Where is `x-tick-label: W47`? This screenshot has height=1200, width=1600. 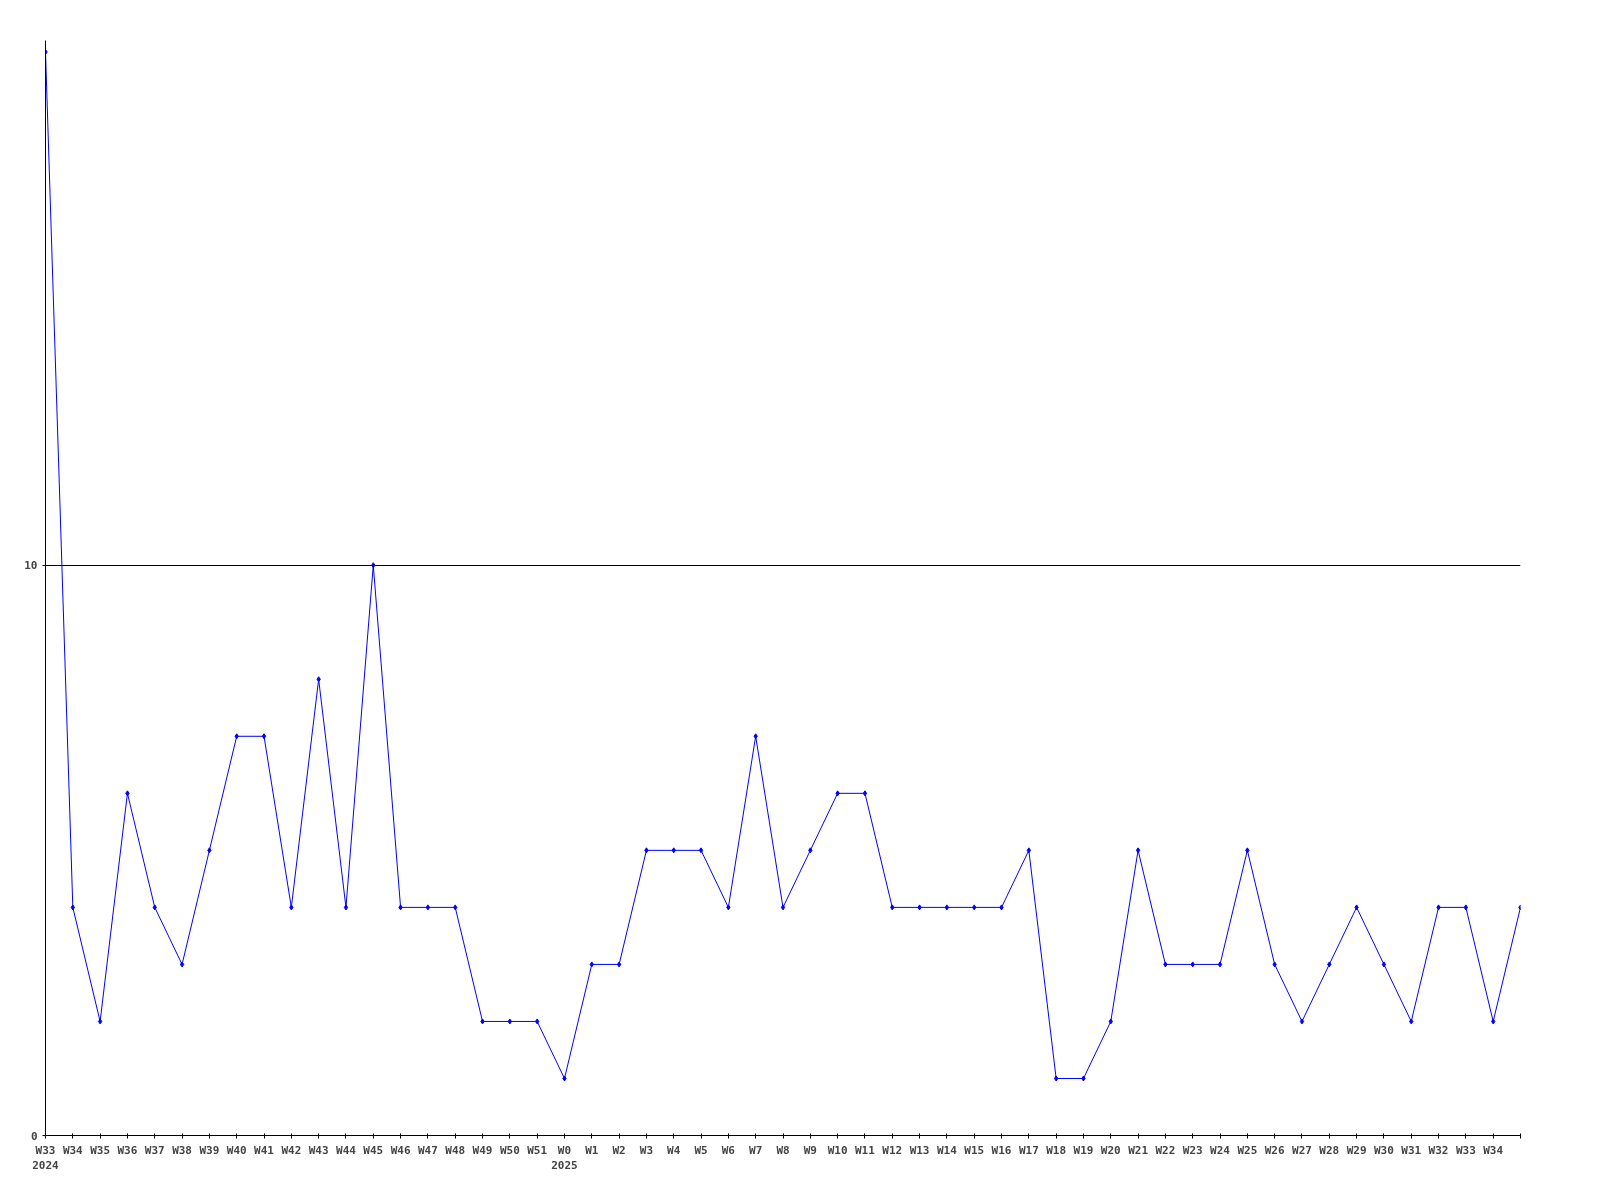 x-tick-label: W47 is located at coordinates (427, 1150).